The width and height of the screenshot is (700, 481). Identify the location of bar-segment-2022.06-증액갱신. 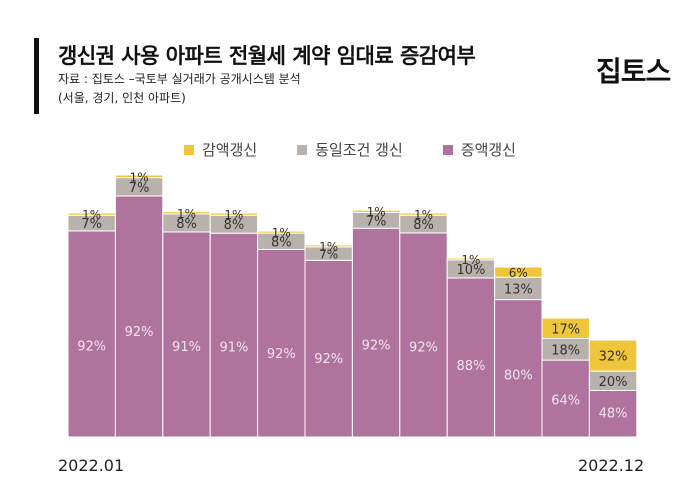
(328, 348).